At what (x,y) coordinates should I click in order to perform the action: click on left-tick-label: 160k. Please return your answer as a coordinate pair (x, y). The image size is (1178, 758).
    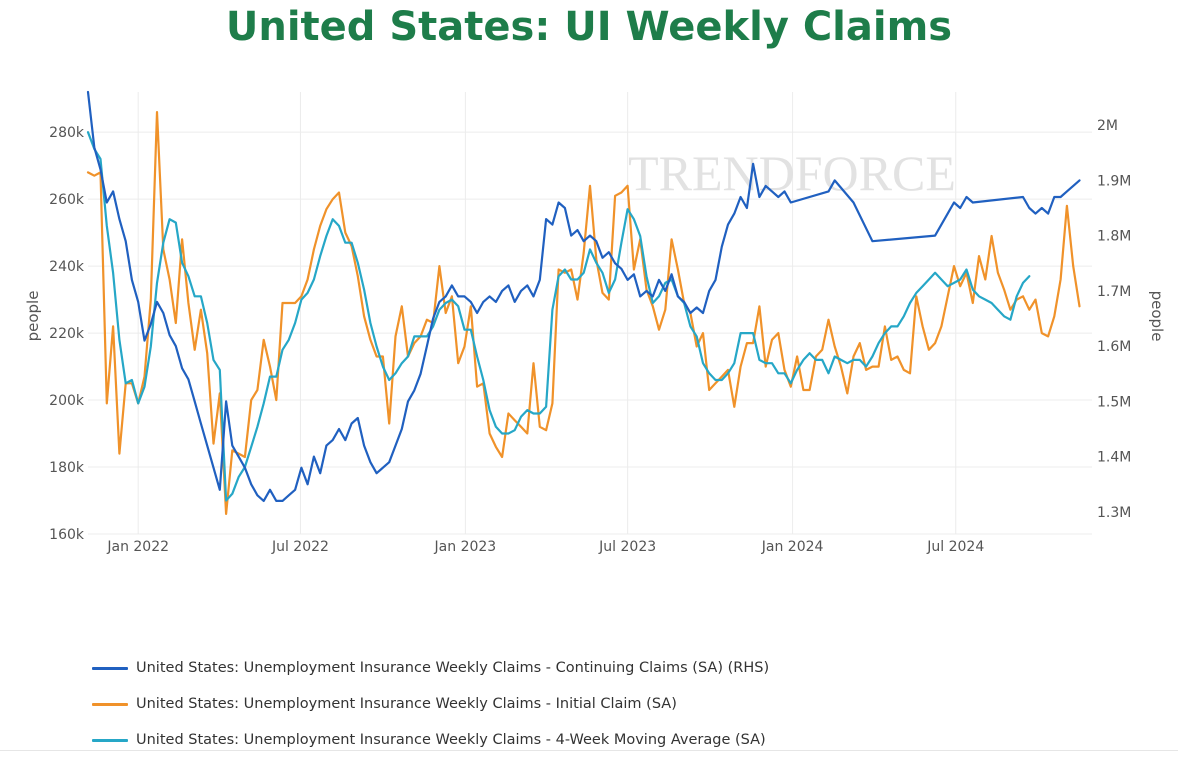
    Looking at the image, I should click on (67, 535).